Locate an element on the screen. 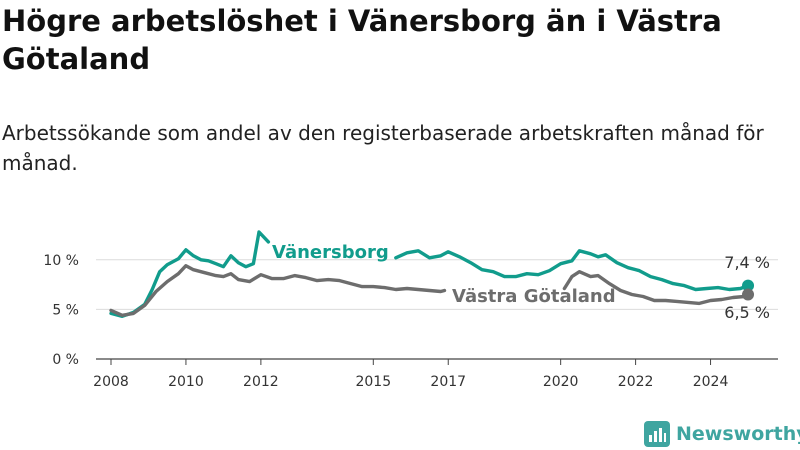  y-tick-label: 5 % is located at coordinates (65, 310).